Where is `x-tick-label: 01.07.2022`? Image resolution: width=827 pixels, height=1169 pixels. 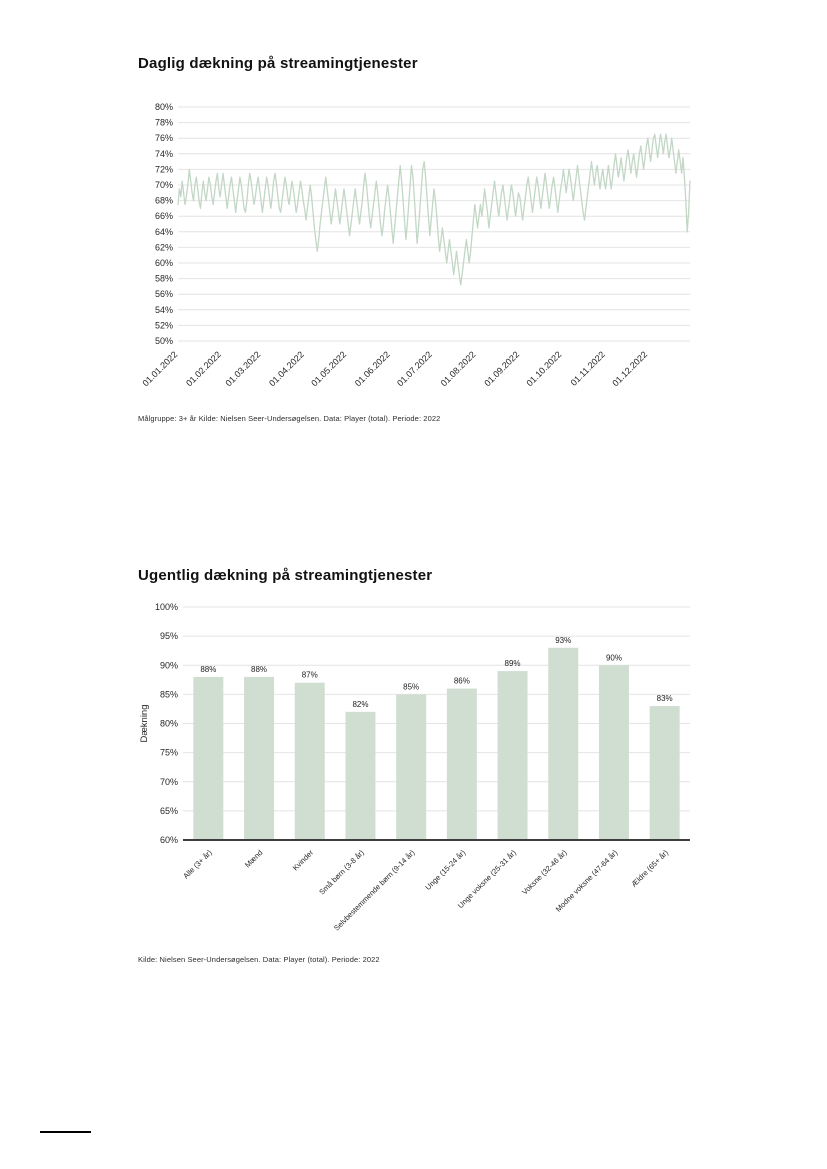 x-tick-label: 01.07.2022 is located at coordinates (414, 368).